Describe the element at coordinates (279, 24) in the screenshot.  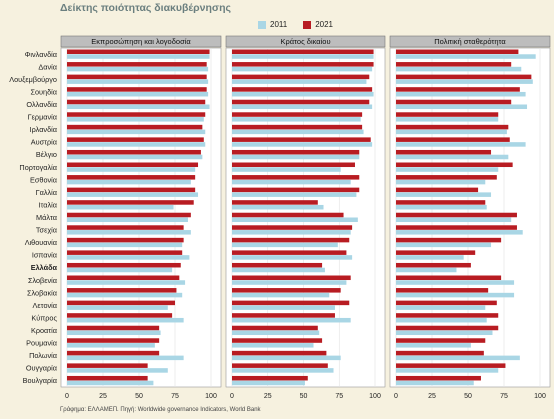
I see `legend-label-2011: 2011` at that location.